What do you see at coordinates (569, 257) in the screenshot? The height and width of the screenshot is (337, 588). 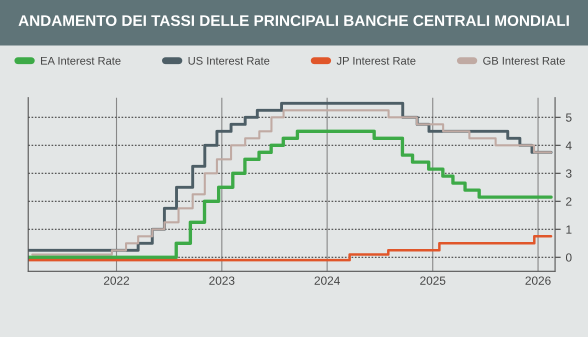 I see `y-tick-label: 0` at bounding box center [569, 257].